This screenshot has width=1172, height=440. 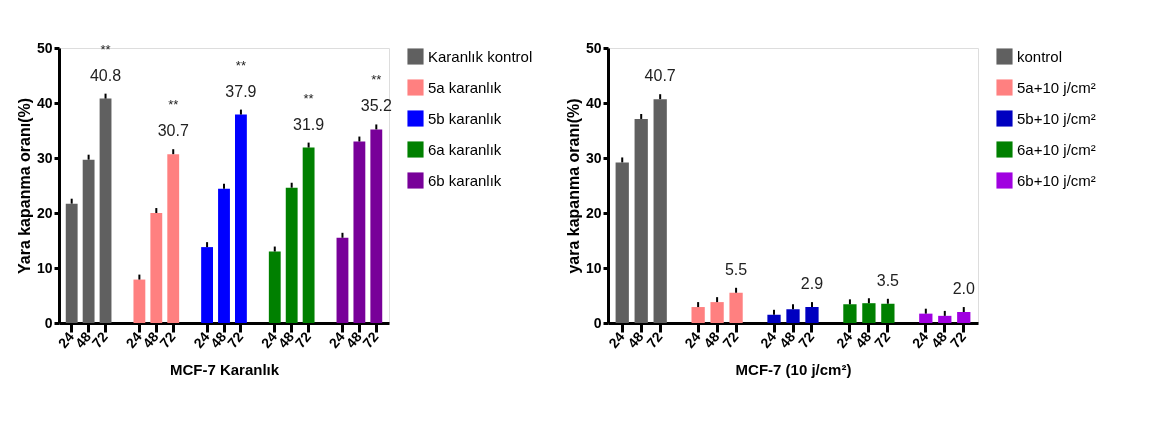 I want to click on legend-label: 5b karanlık, so click(x=465, y=118).